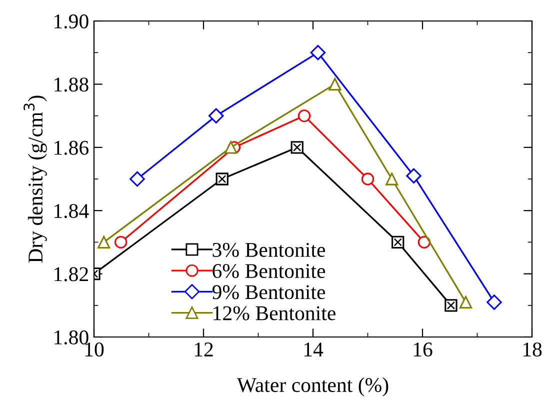  I want to click on y-tick-label: 1.82, so click(71, 274).